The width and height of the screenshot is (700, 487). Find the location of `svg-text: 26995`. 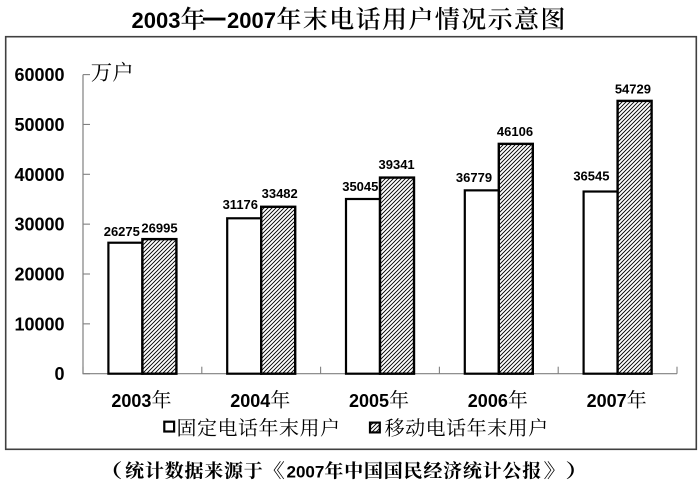

svg-text: 26995 is located at coordinates (159, 228).